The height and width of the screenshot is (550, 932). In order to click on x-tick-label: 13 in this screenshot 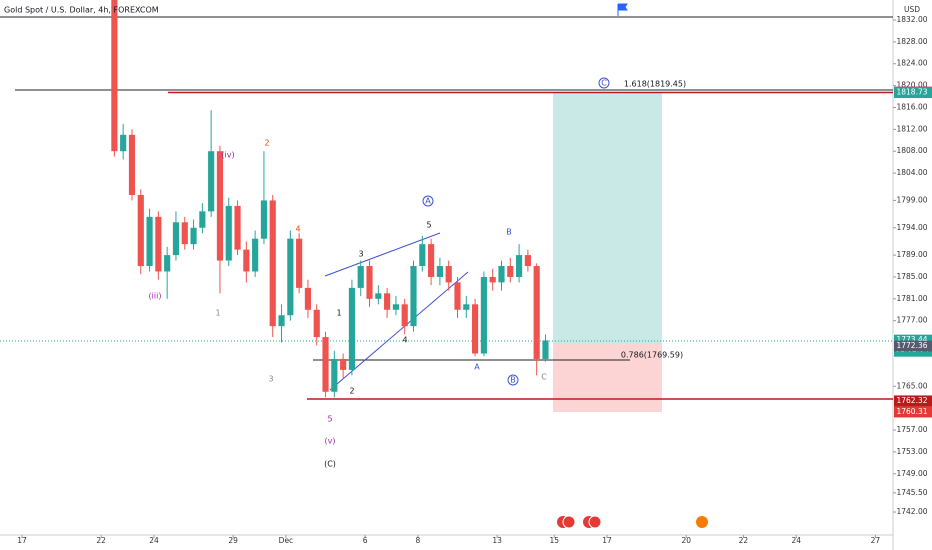, I will do `click(497, 540)`.